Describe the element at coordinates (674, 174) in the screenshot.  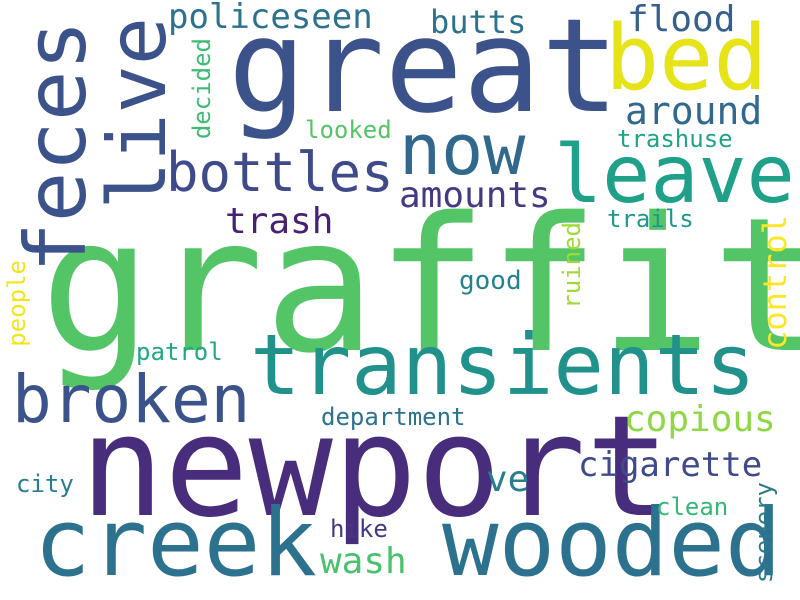
I see `word-leave: leave` at that location.